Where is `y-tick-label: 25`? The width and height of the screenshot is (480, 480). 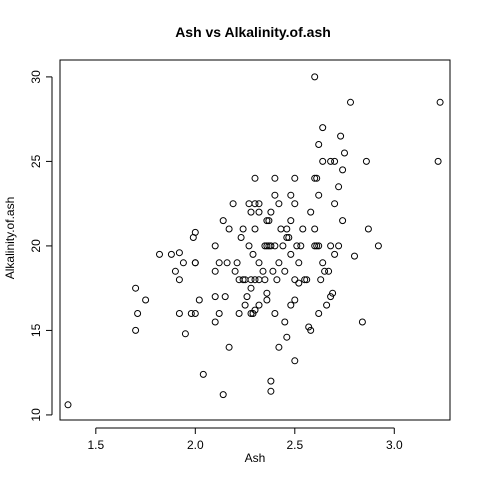 y-tick-label: 25 is located at coordinates (36, 161).